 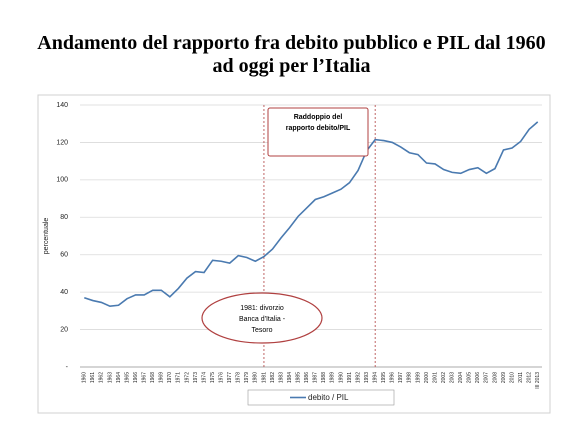 What do you see at coordinates (153, 377) in the screenshot?
I see `x-tick-label: 1968` at bounding box center [153, 377].